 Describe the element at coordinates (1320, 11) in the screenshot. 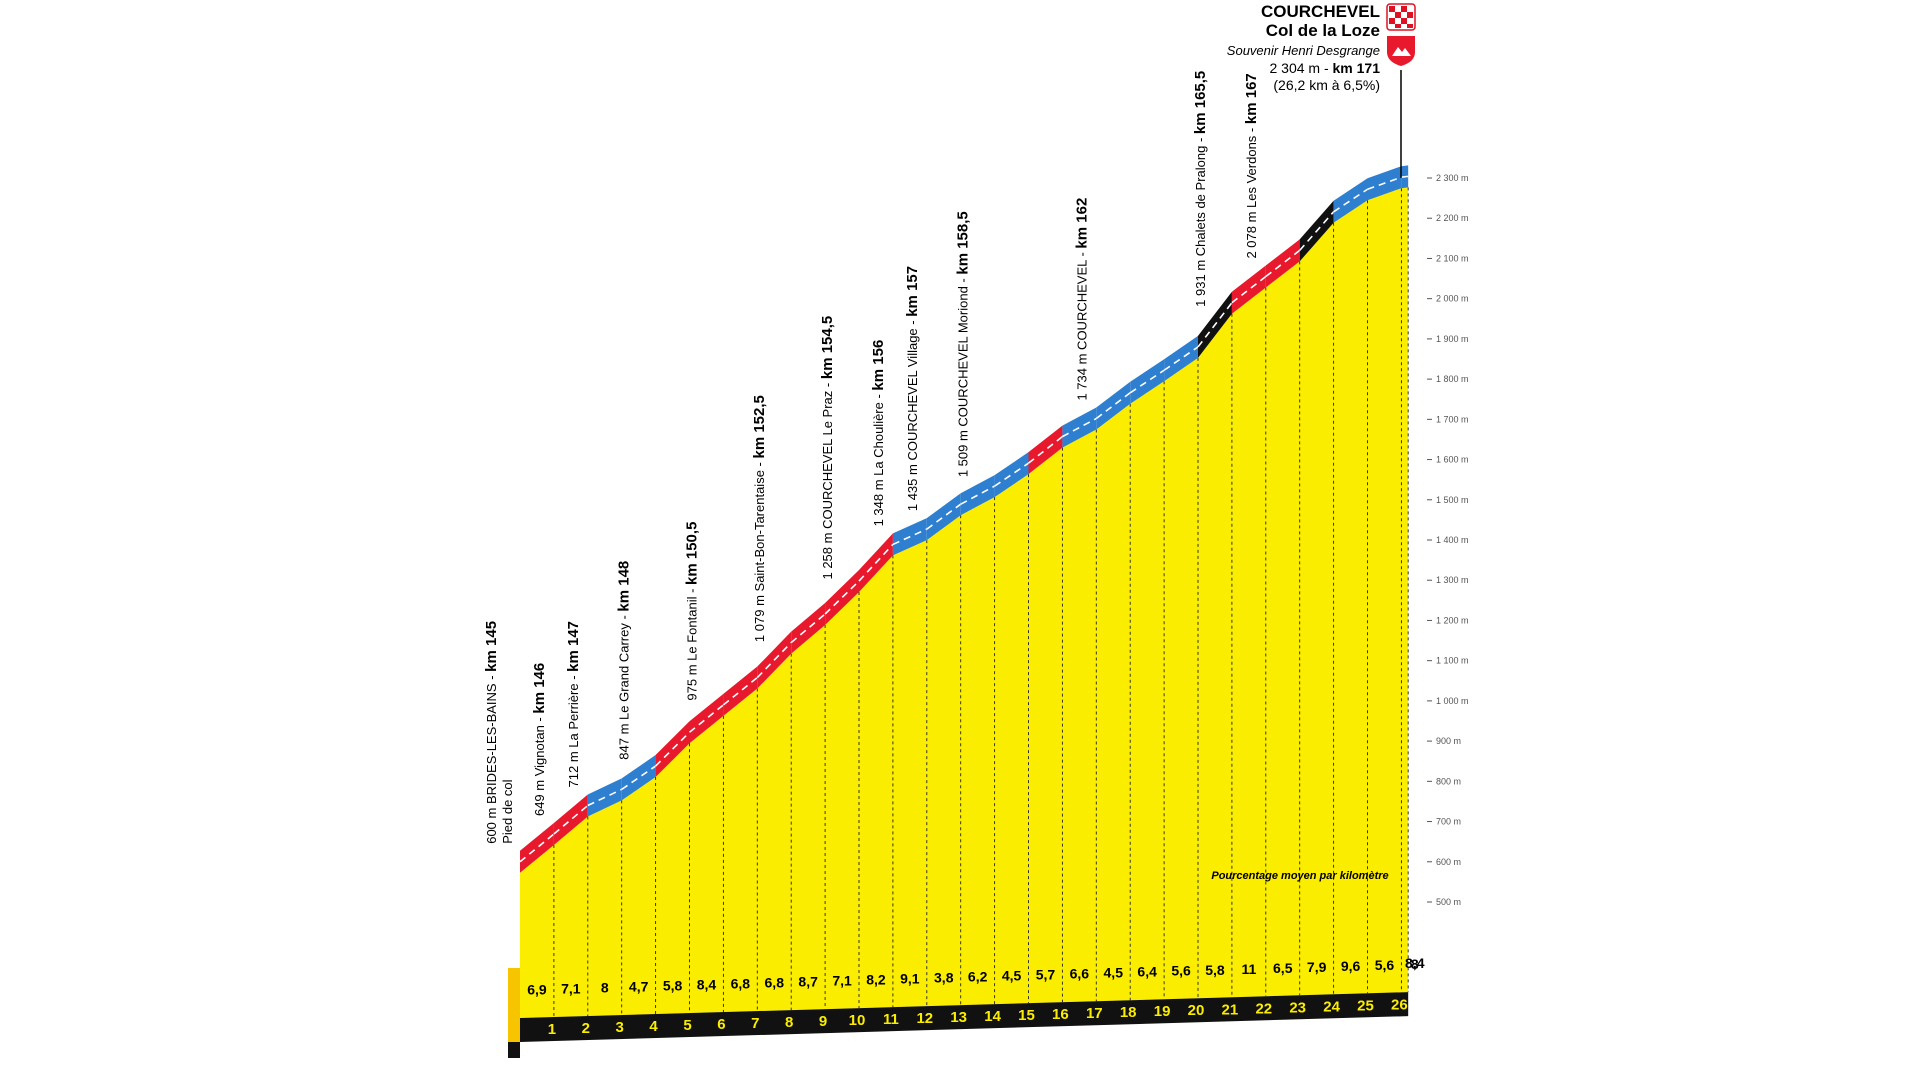

I see `summit-name-line1: COURCHEVEL` at that location.